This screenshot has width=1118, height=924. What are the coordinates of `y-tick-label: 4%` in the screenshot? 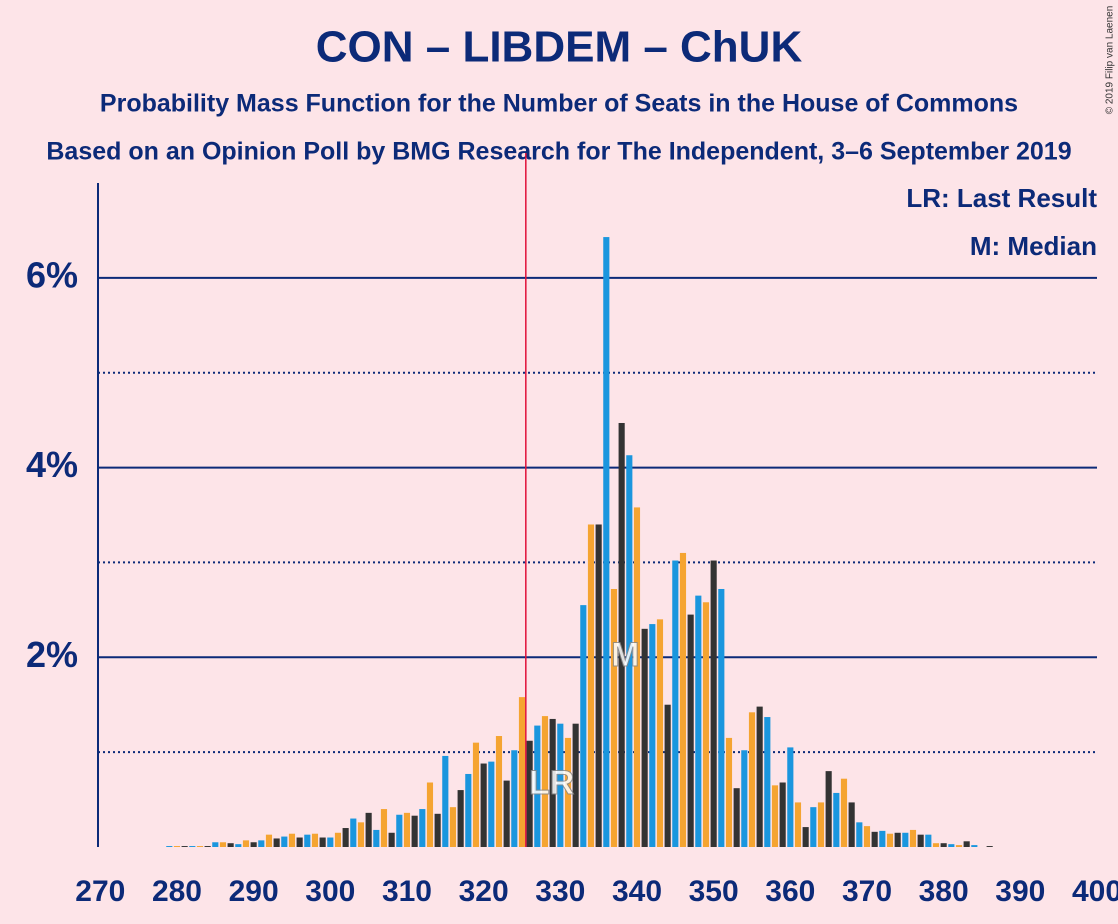 It's located at (52, 464).